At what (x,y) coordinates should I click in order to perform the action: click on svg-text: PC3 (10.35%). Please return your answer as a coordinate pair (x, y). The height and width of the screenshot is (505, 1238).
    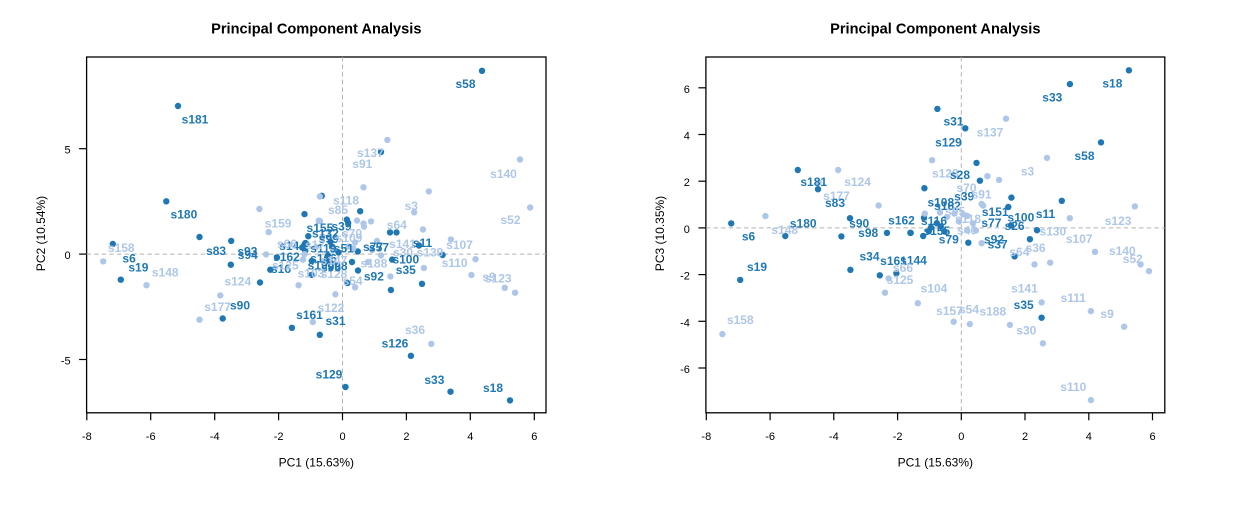
    Looking at the image, I should click on (660, 233).